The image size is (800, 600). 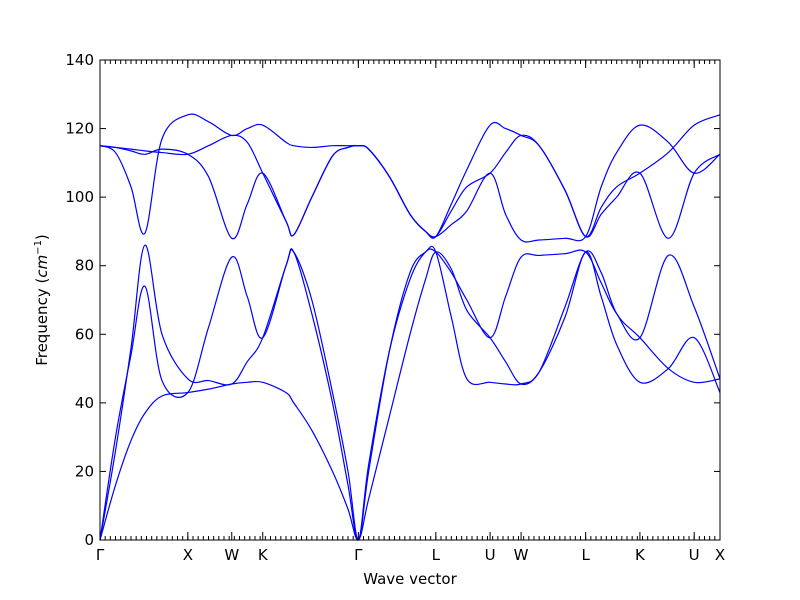 I want to click on y-axis-title-prefix: Frequency (, so click(x=42, y=322).